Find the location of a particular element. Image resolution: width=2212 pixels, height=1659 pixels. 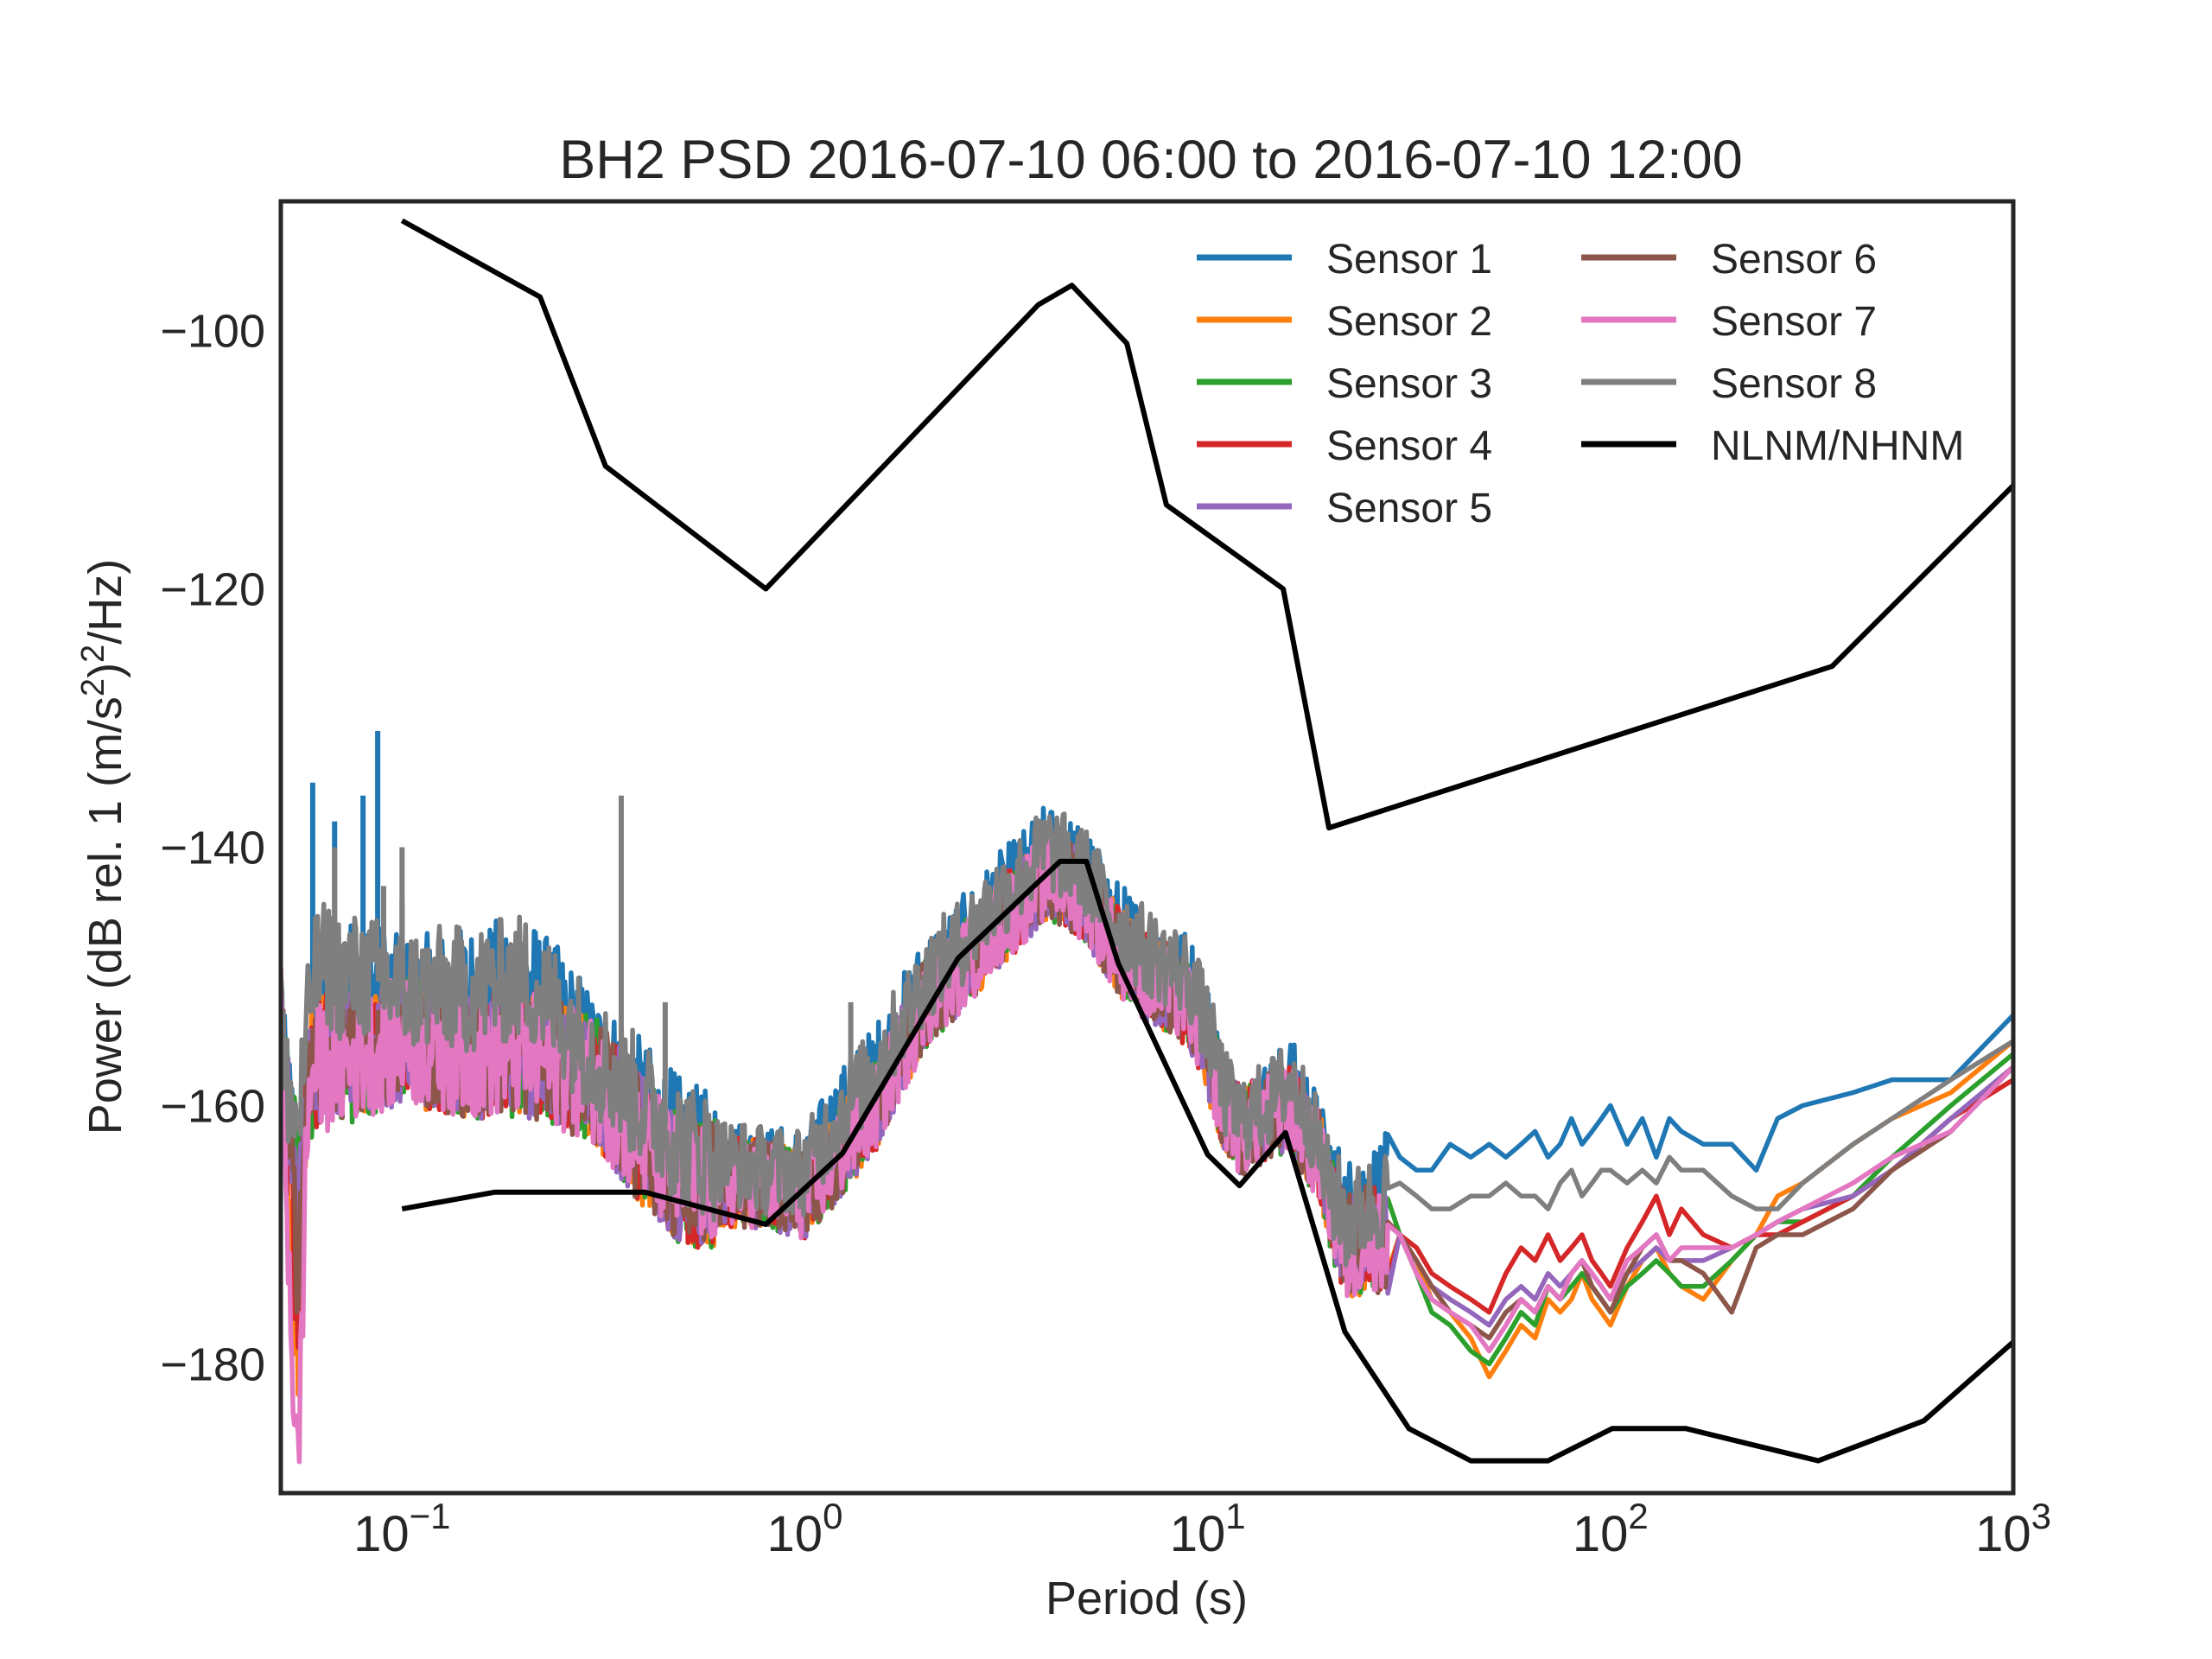

x-axis-ticks: 10⁻¹ 10⁰ 10¹ 10² 10³ is located at coordinates (1202, 1529).